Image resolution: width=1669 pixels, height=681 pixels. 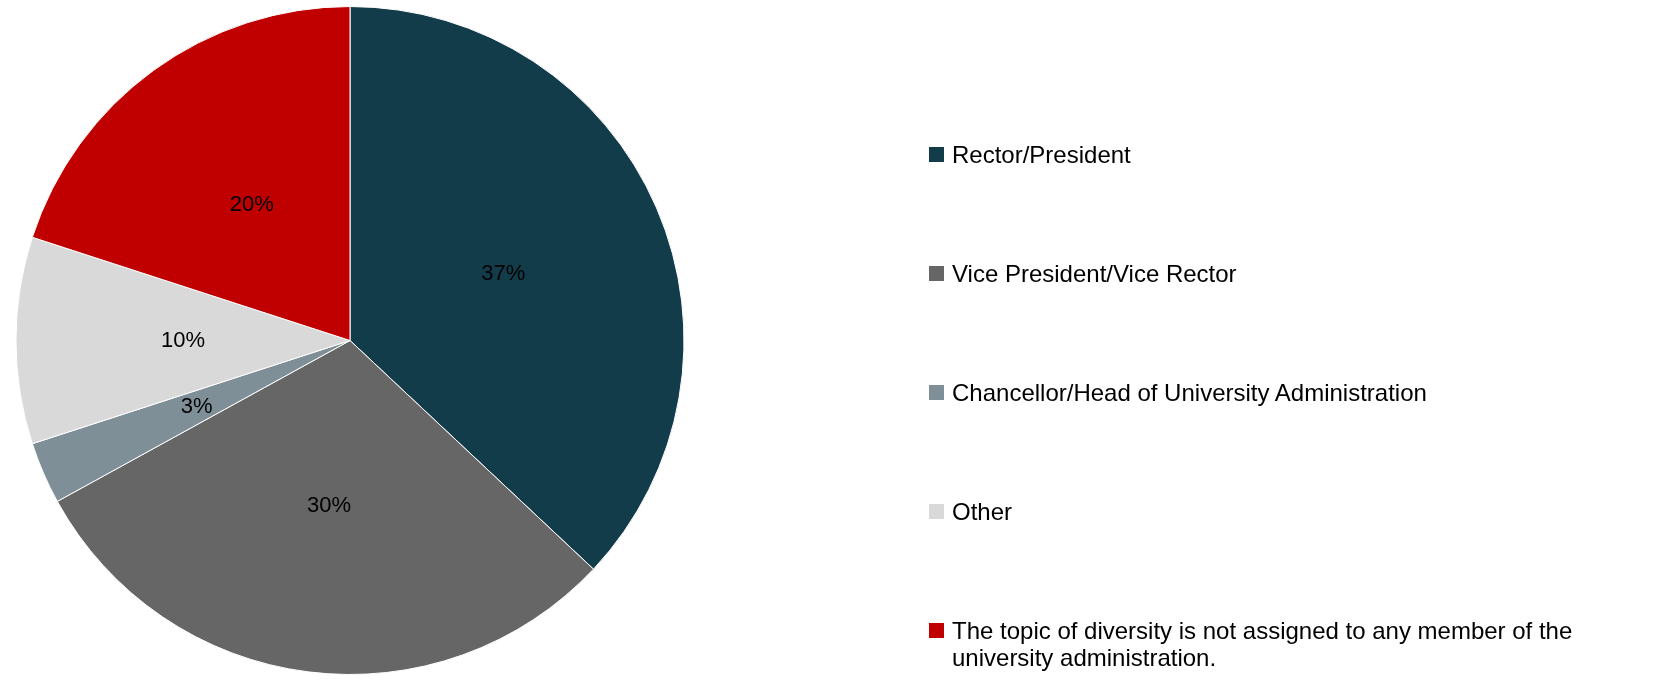 I want to click on legend-label: Rector/President, so click(x=1041, y=154).